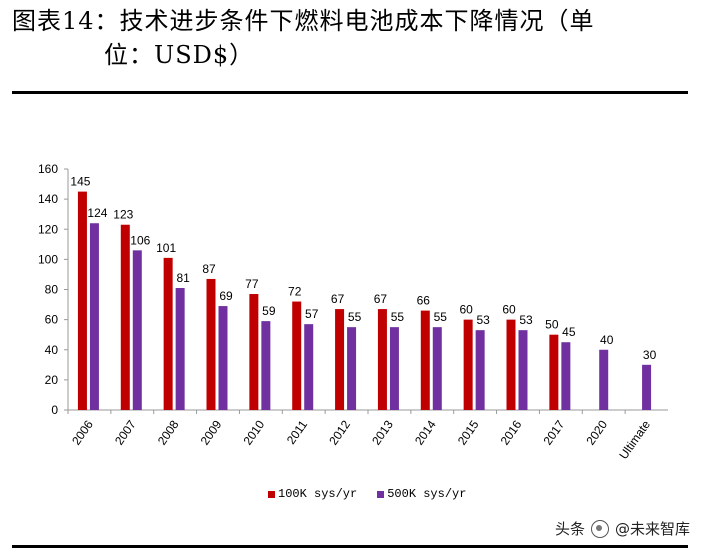 This screenshot has height=556, width=701. I want to click on data-label-100k: 77, so click(252, 284).